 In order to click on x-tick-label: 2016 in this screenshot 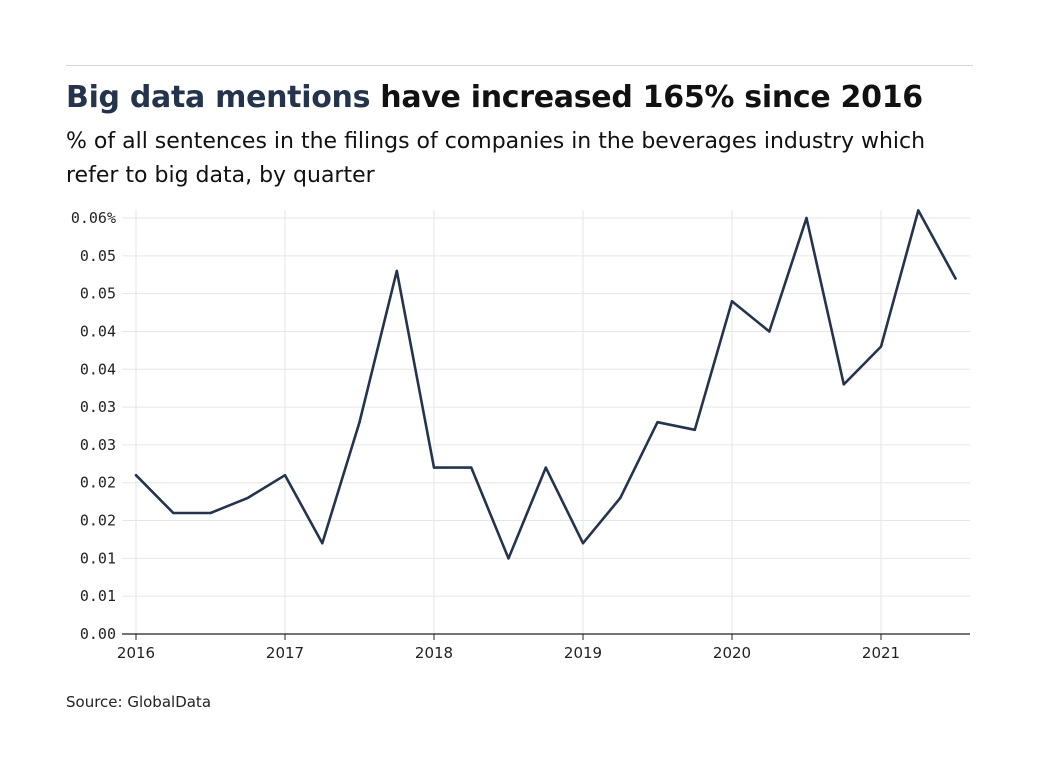, I will do `click(136, 653)`.